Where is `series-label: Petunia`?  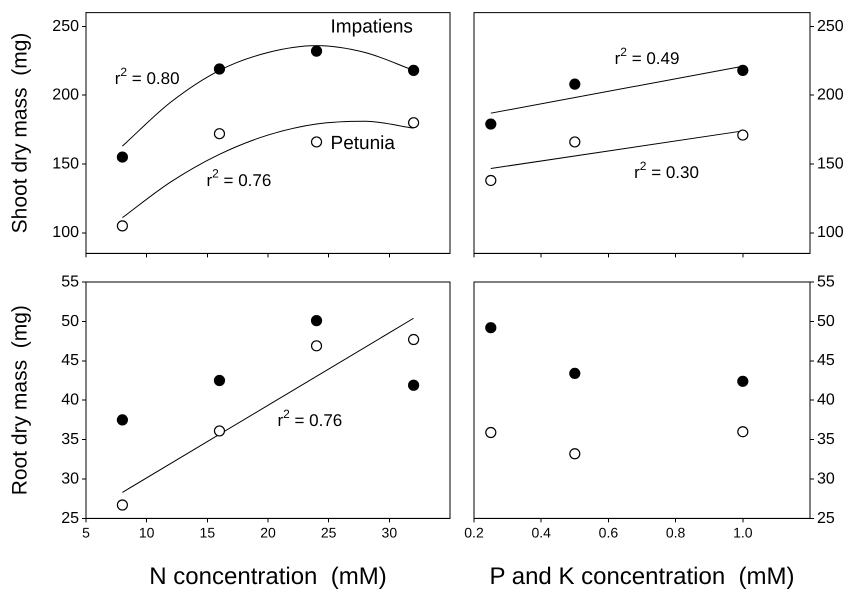
series-label: Petunia is located at coordinates (363, 143).